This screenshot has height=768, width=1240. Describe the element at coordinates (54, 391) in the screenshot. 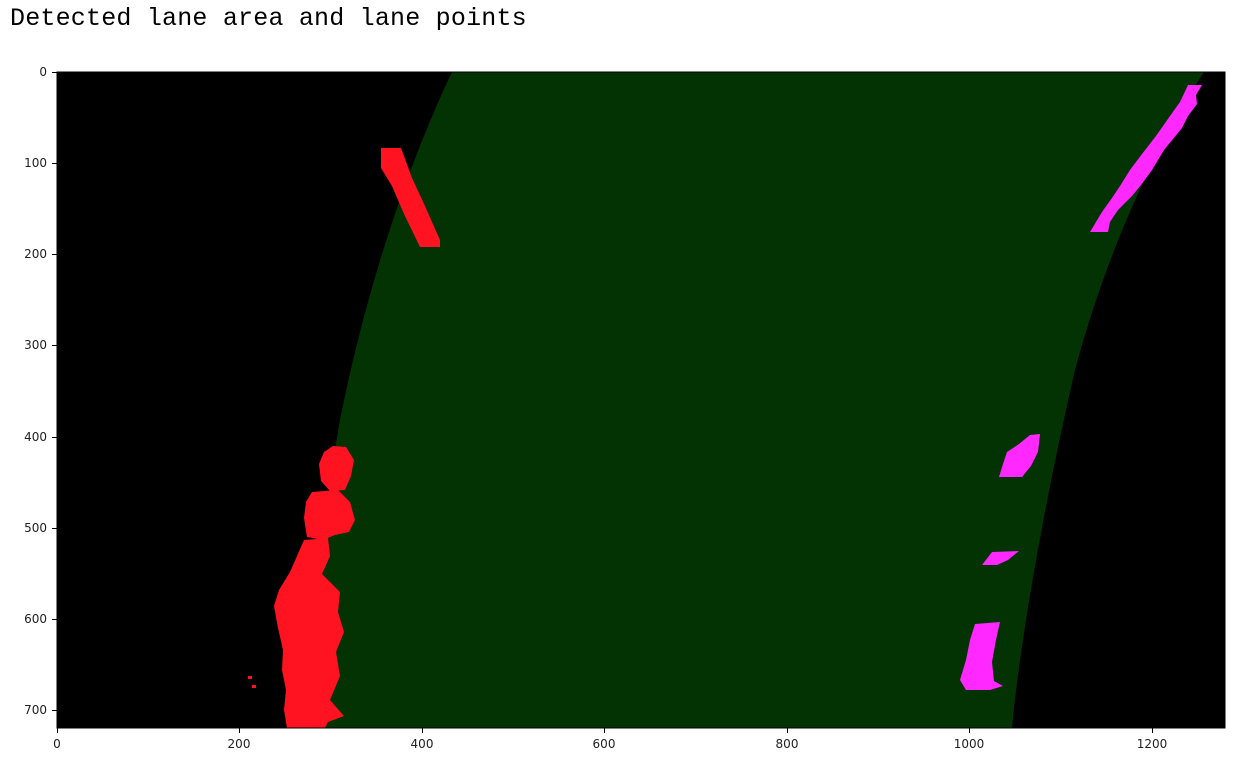

I see `y-axis` at that location.